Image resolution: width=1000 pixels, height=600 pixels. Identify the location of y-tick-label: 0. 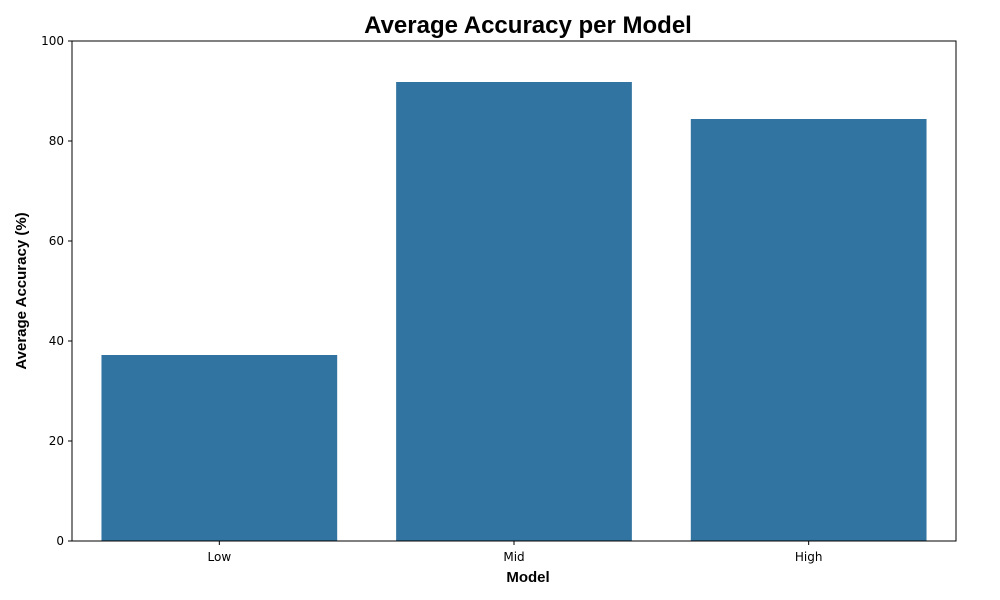
(60, 541).